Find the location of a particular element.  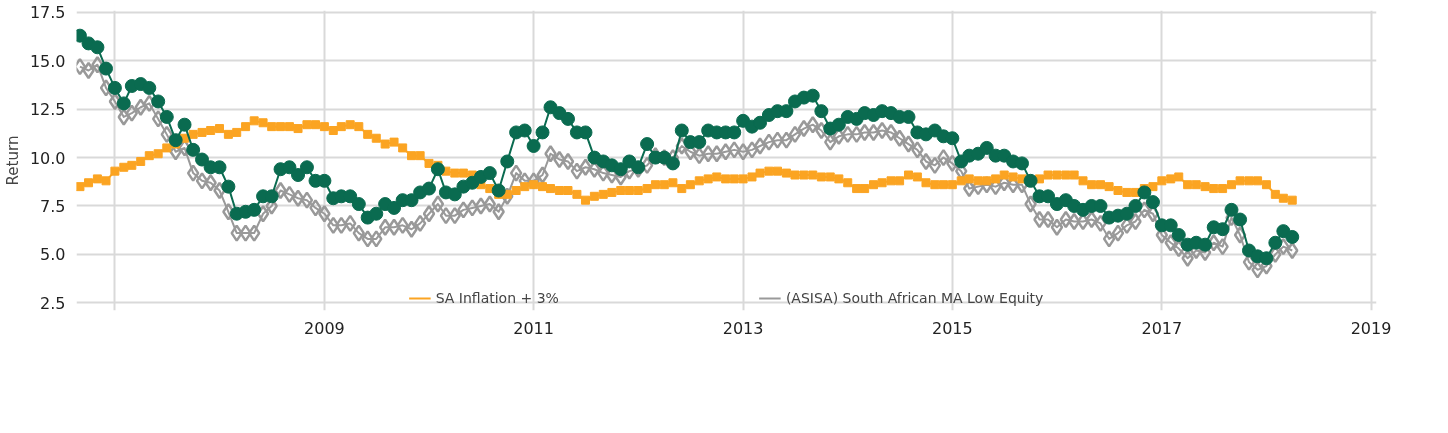

y-tick-label: 5.0 is located at coordinates (53, 255).